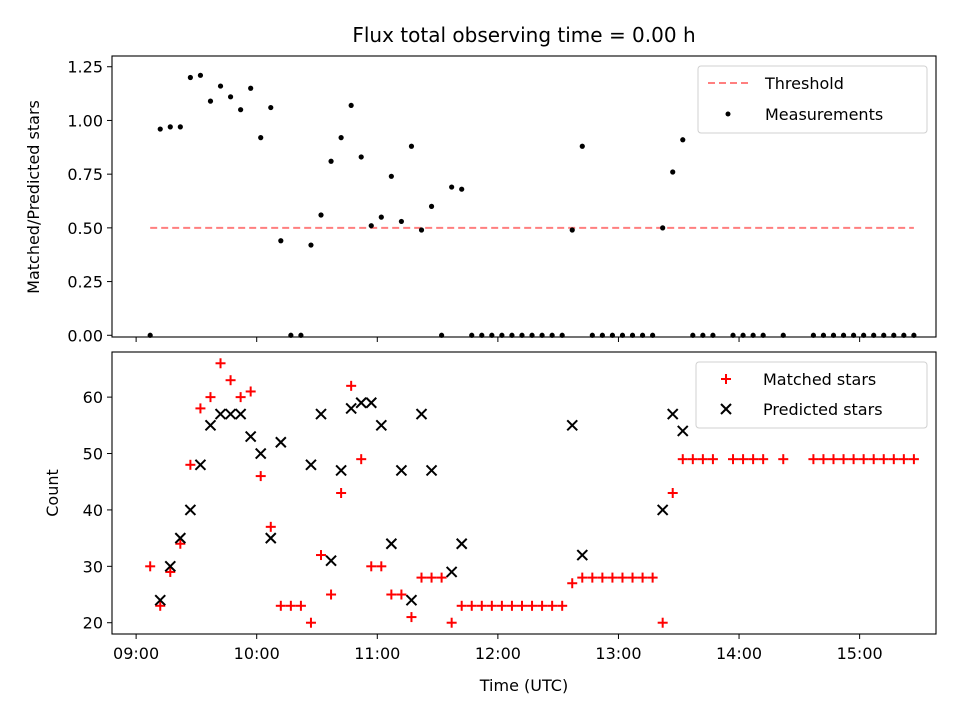 This screenshot has height=720, width=960. I want to click on count-y-tick-label: 30, so click(93, 566).